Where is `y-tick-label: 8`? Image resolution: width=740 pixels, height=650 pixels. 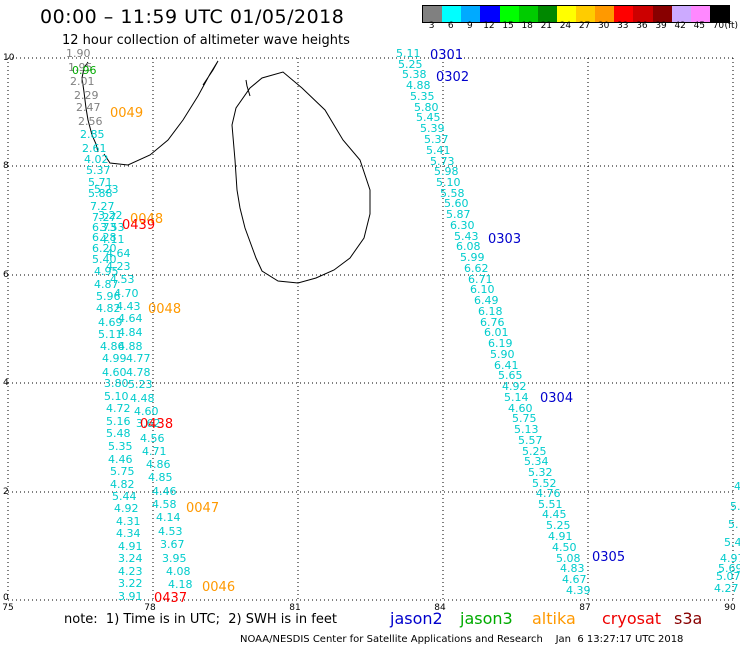 y-tick-label: 8 is located at coordinates (6, 166).